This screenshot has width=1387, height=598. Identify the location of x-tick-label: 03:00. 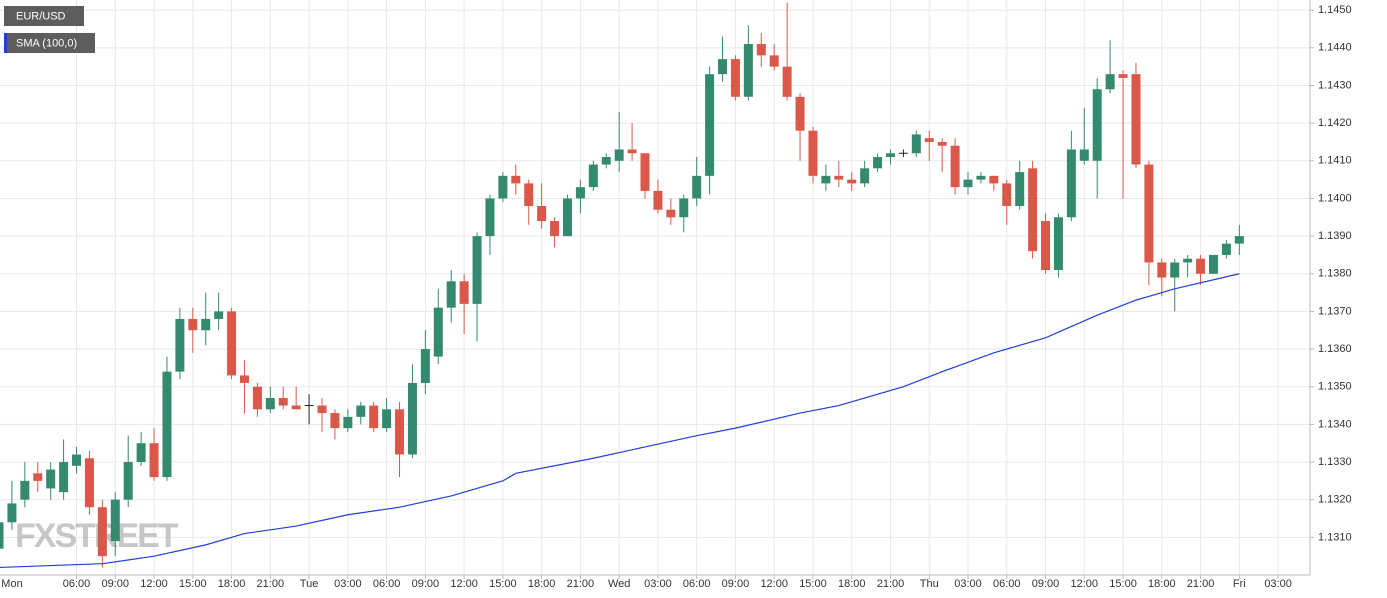
(1278, 584).